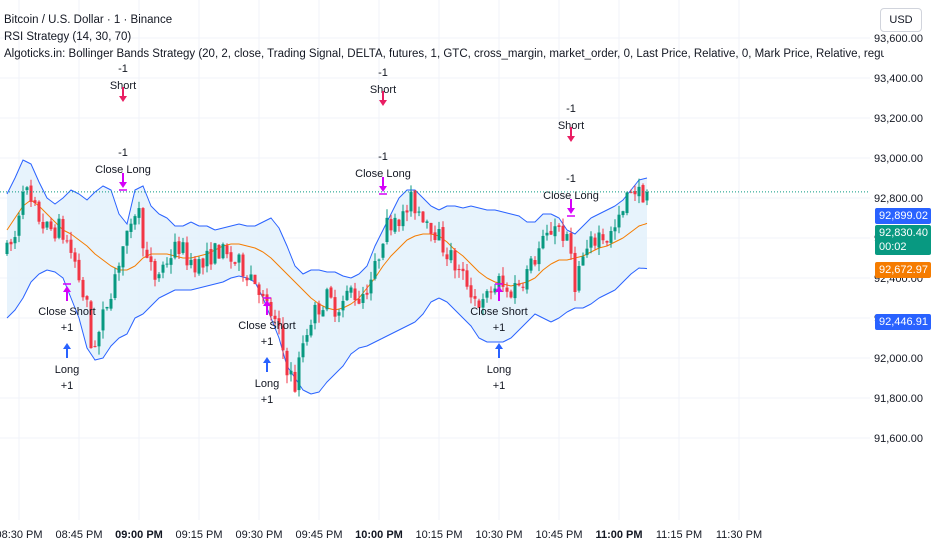  I want to click on bar-countdown: 00:02, so click(893, 247).